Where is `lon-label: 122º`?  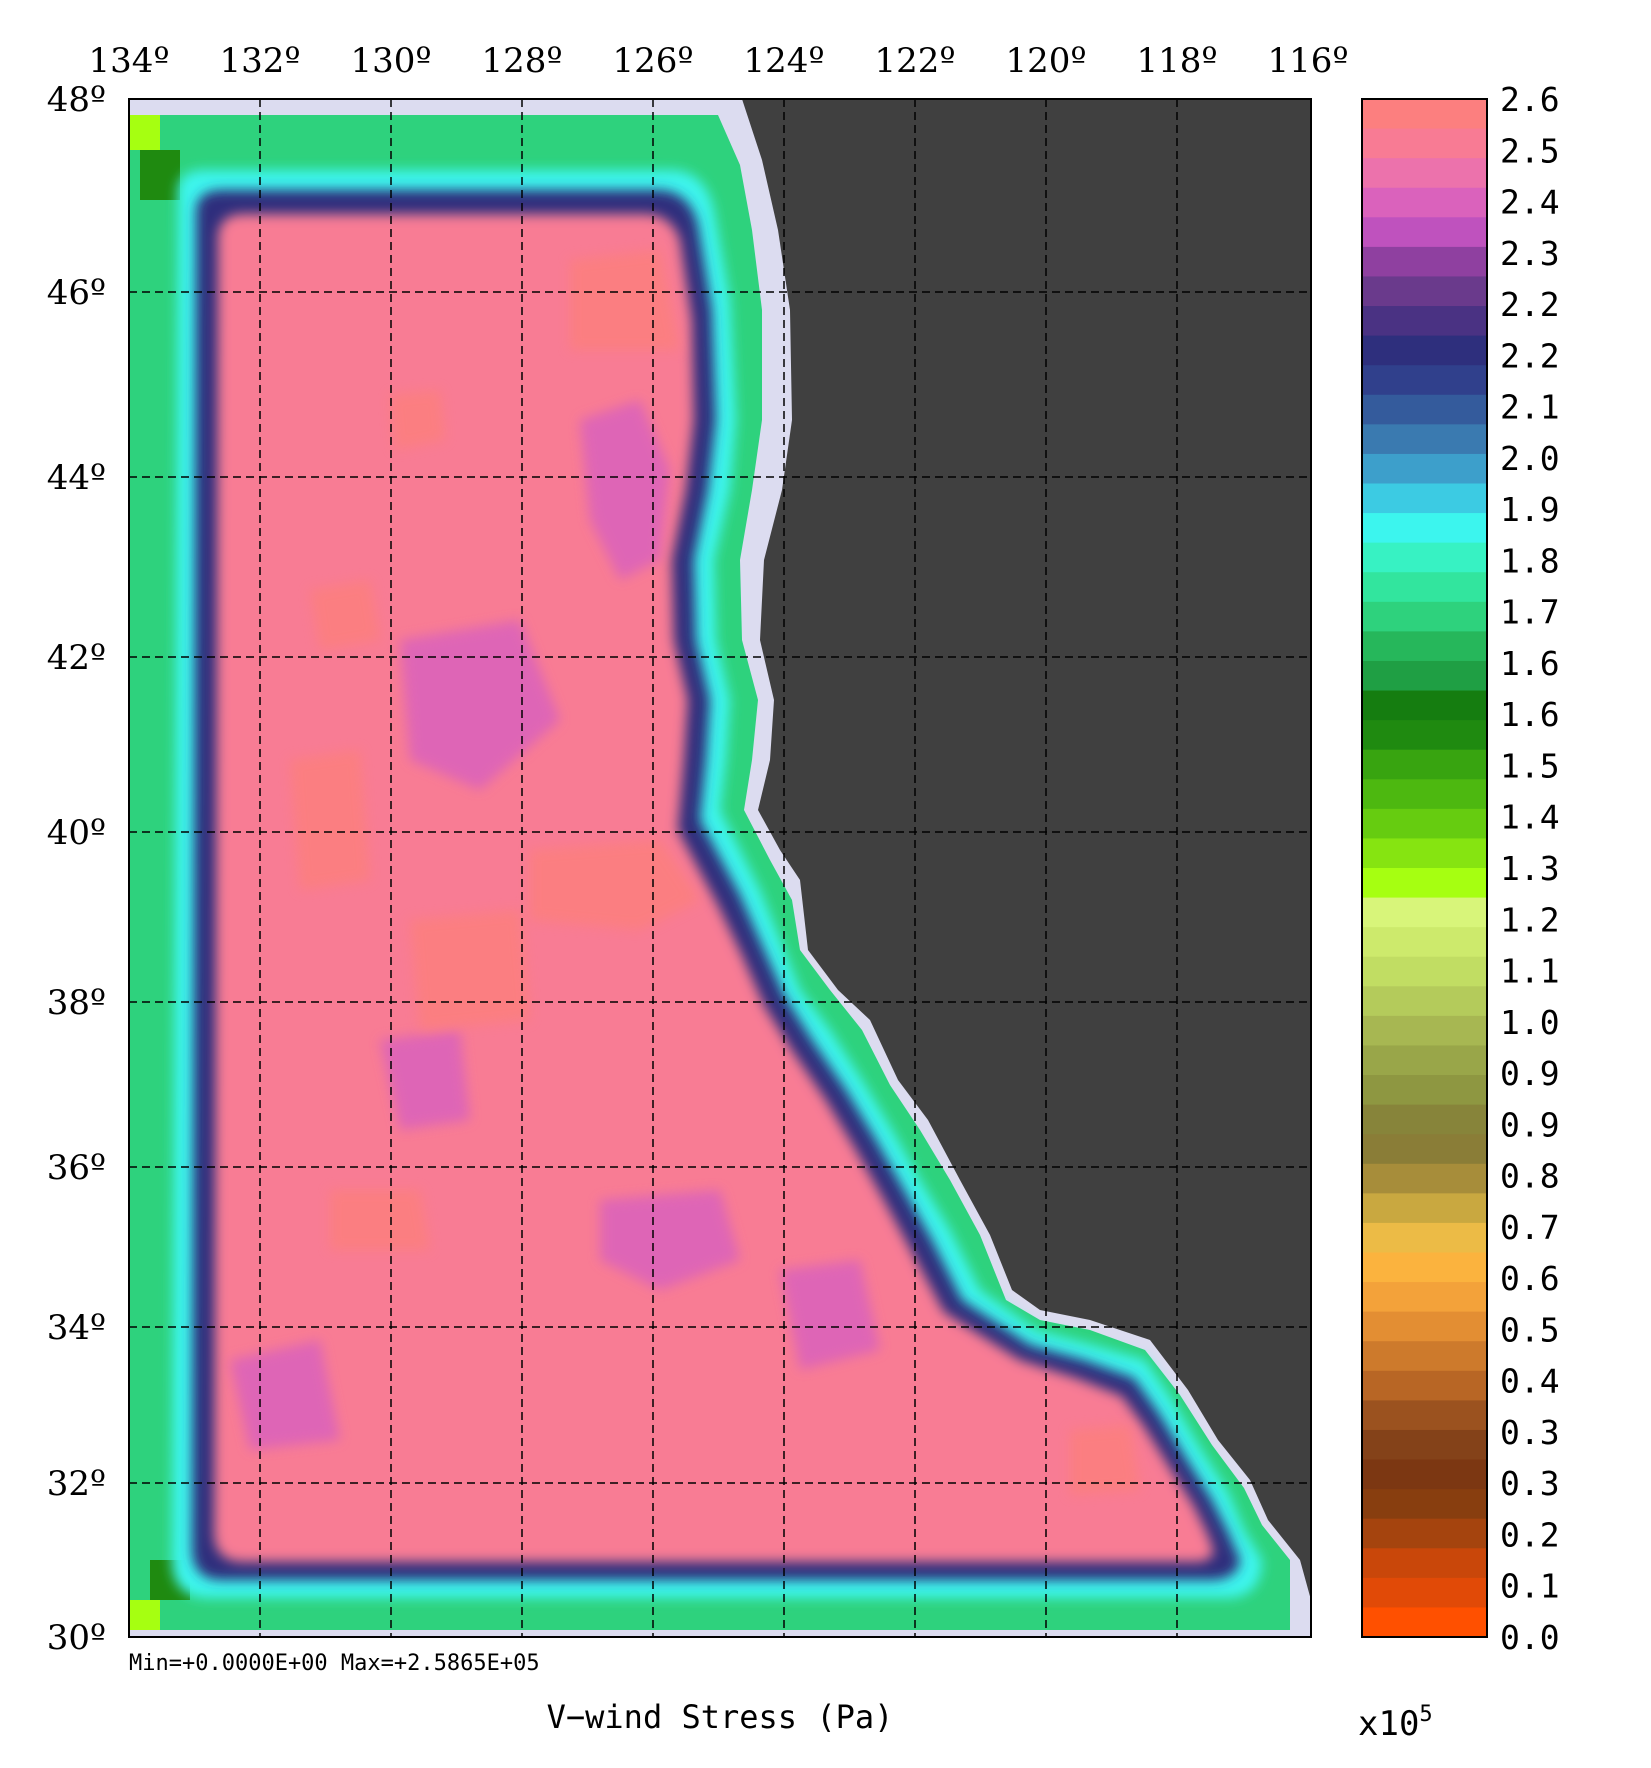
lon-label: 122º is located at coordinates (915, 61).